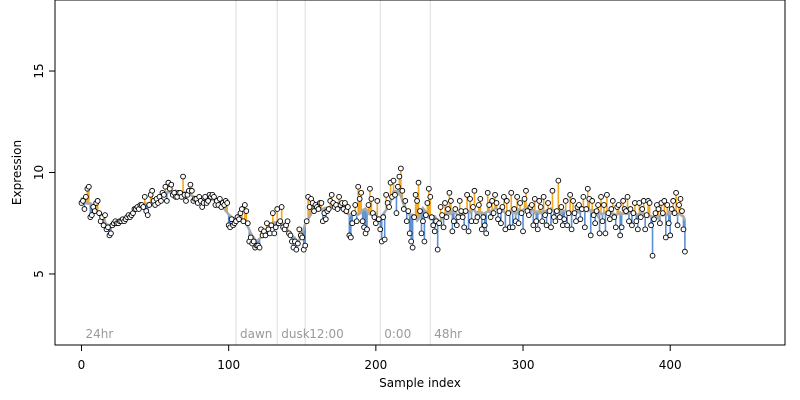  What do you see at coordinates (670, 365) in the screenshot?
I see `x-tick-label: 400` at bounding box center [670, 365].